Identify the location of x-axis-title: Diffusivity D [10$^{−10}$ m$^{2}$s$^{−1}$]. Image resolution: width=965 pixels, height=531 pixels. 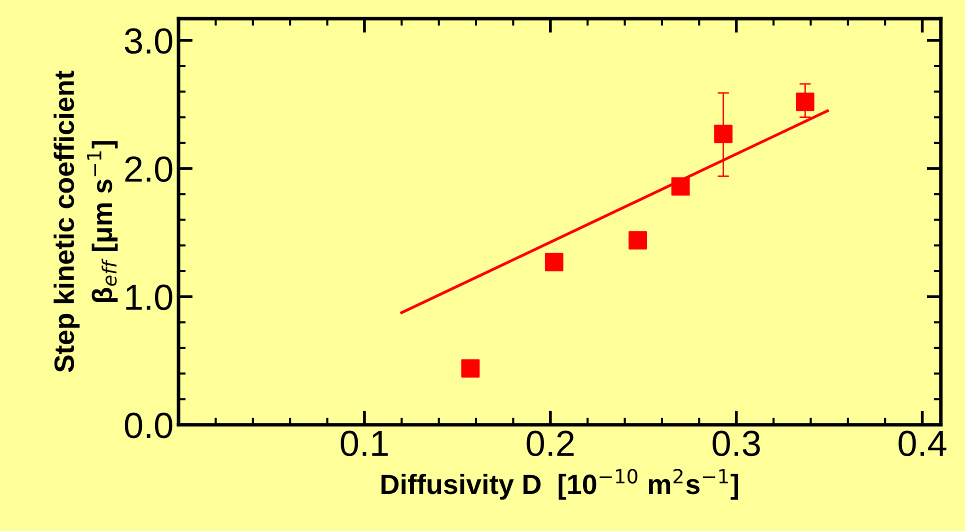
(560, 484).